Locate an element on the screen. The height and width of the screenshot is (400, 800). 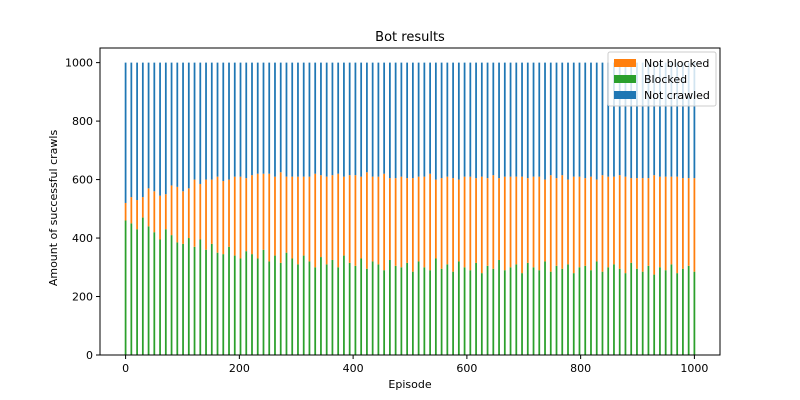
y-tick-label: 400 is located at coordinates (82, 238).